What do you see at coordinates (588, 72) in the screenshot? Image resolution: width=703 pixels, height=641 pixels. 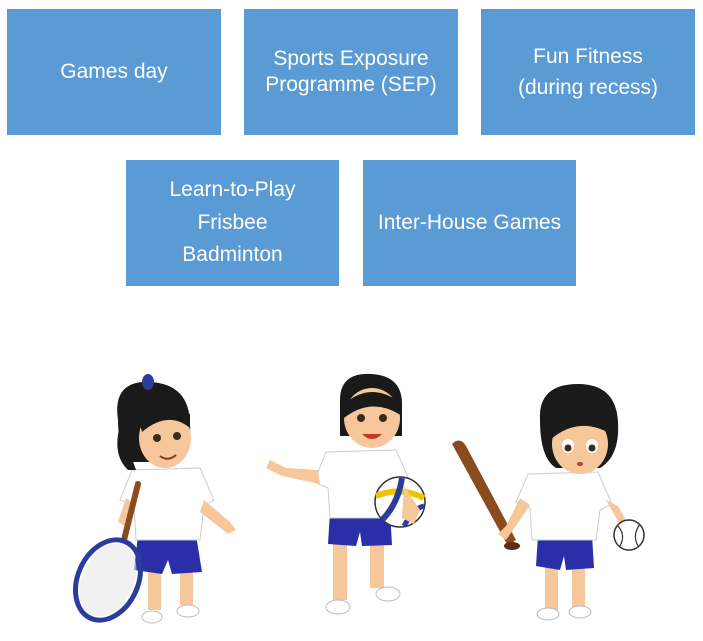 I see `activity-box-fun-fitness: Fun Fitness (during recess)` at bounding box center [588, 72].